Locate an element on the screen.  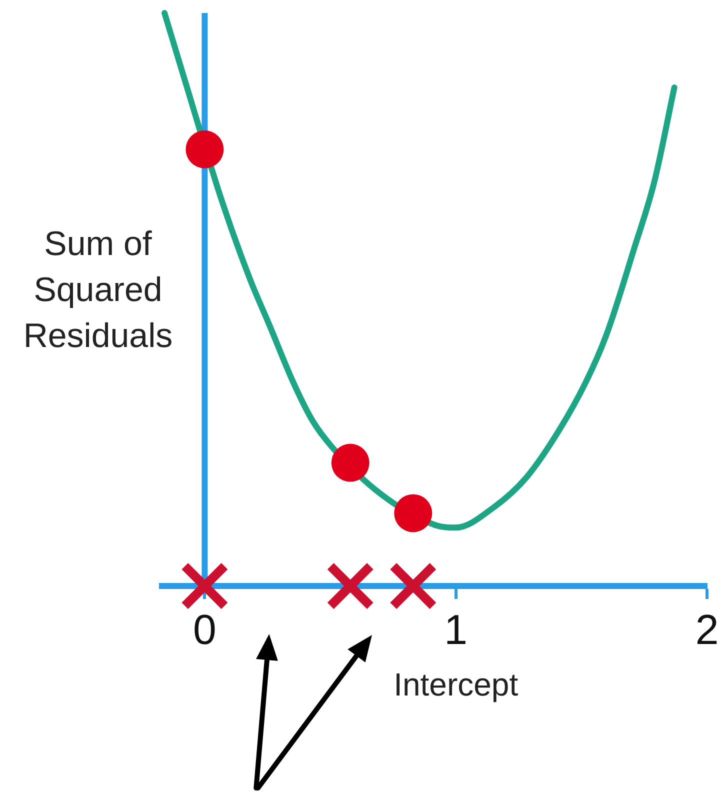
x-tick-label: 0 is located at coordinates (204, 629).